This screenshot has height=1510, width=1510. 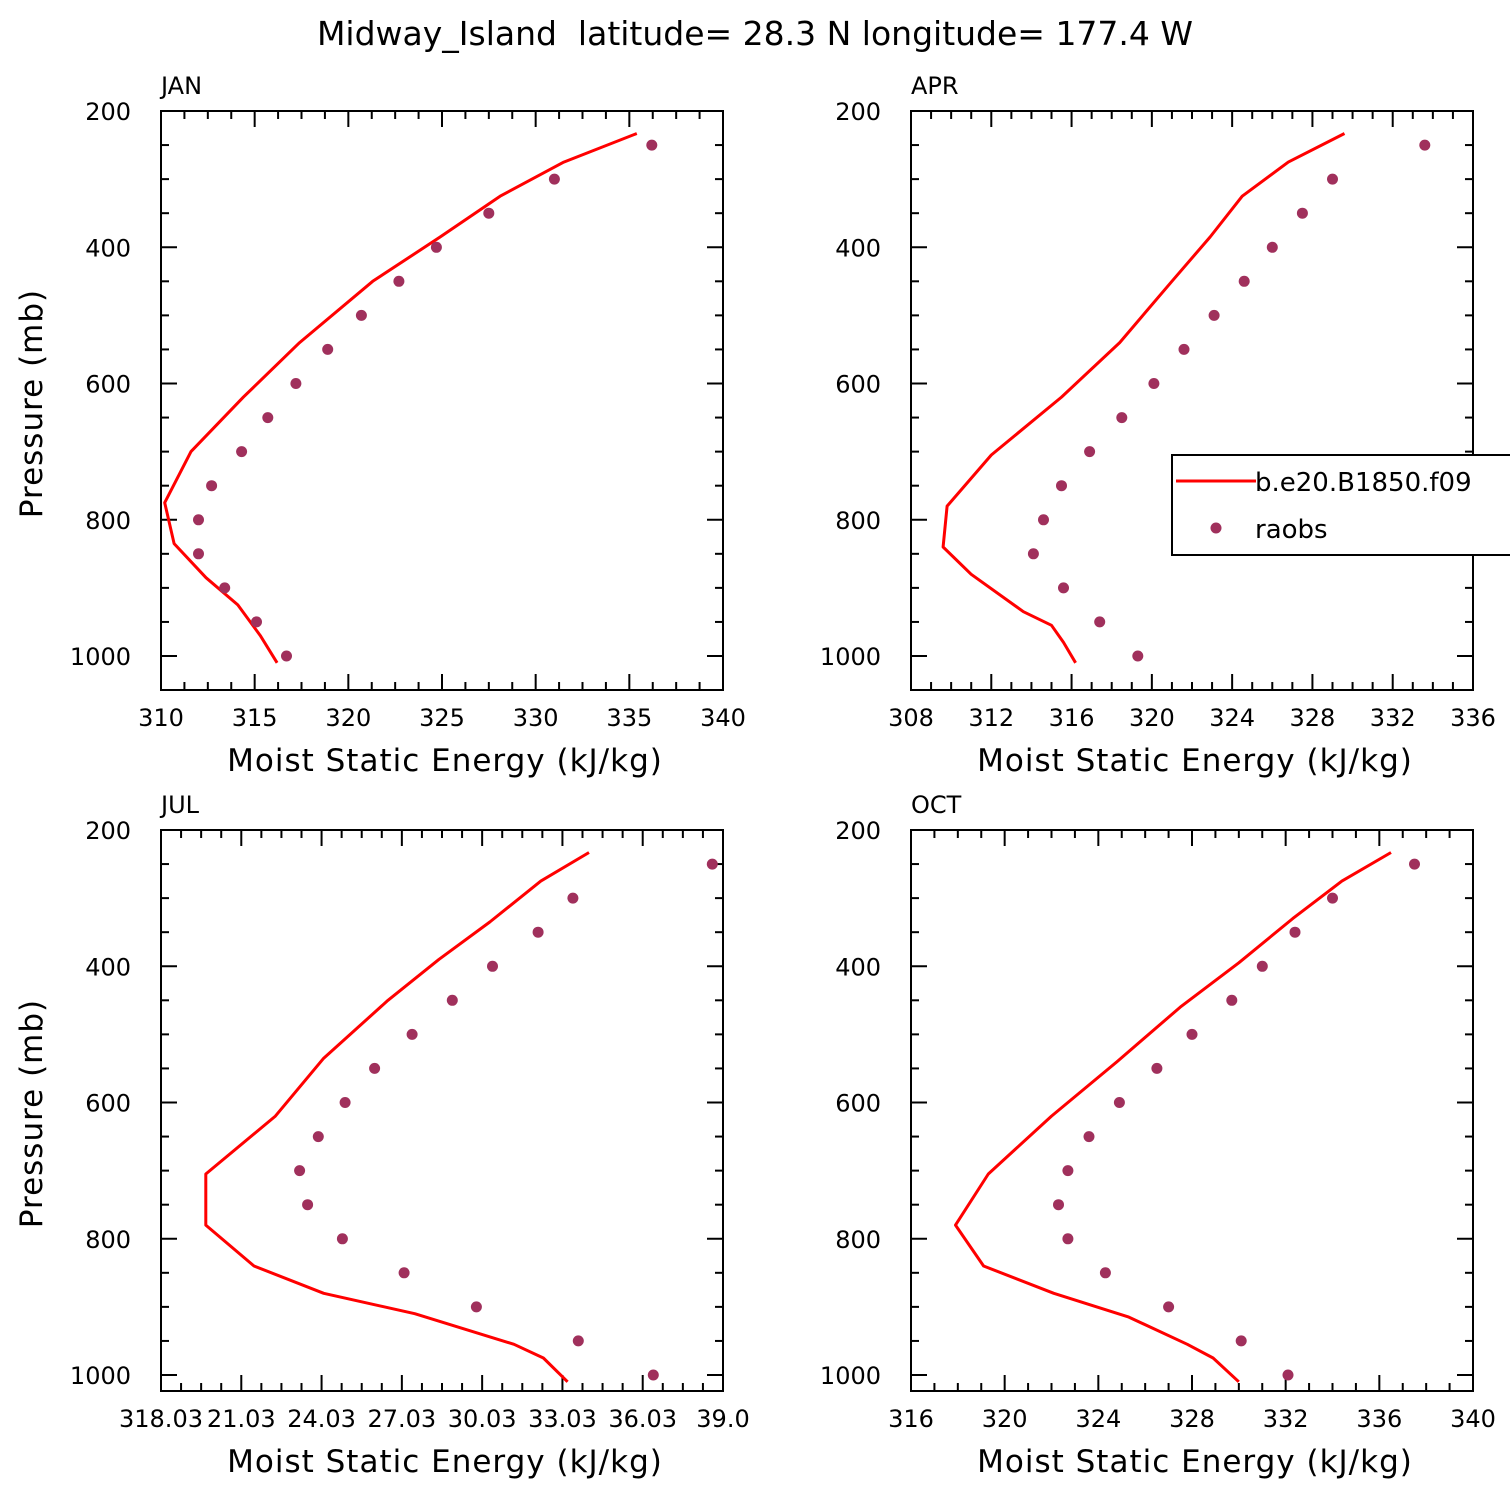 What do you see at coordinates (1340, 505) in the screenshot?
I see `legend: b.e20.B1850.f09 raobs` at bounding box center [1340, 505].